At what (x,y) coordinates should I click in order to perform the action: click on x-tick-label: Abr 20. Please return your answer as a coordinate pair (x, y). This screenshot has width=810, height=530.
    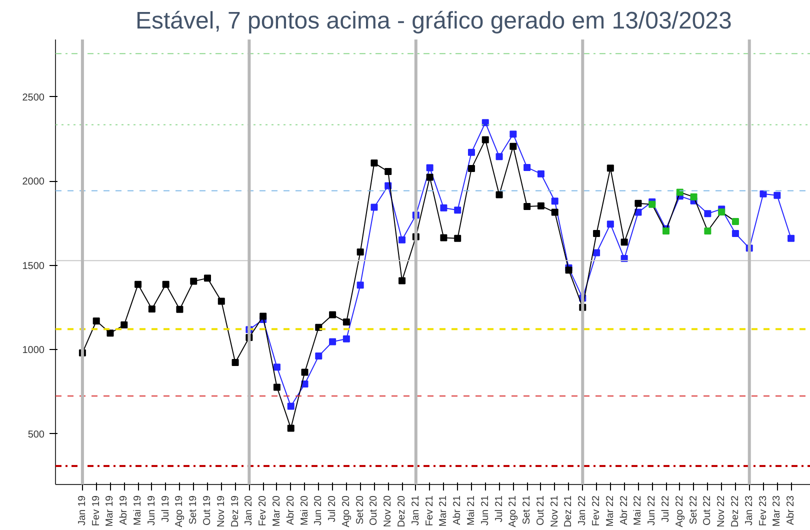
    Looking at the image, I should click on (290, 510).